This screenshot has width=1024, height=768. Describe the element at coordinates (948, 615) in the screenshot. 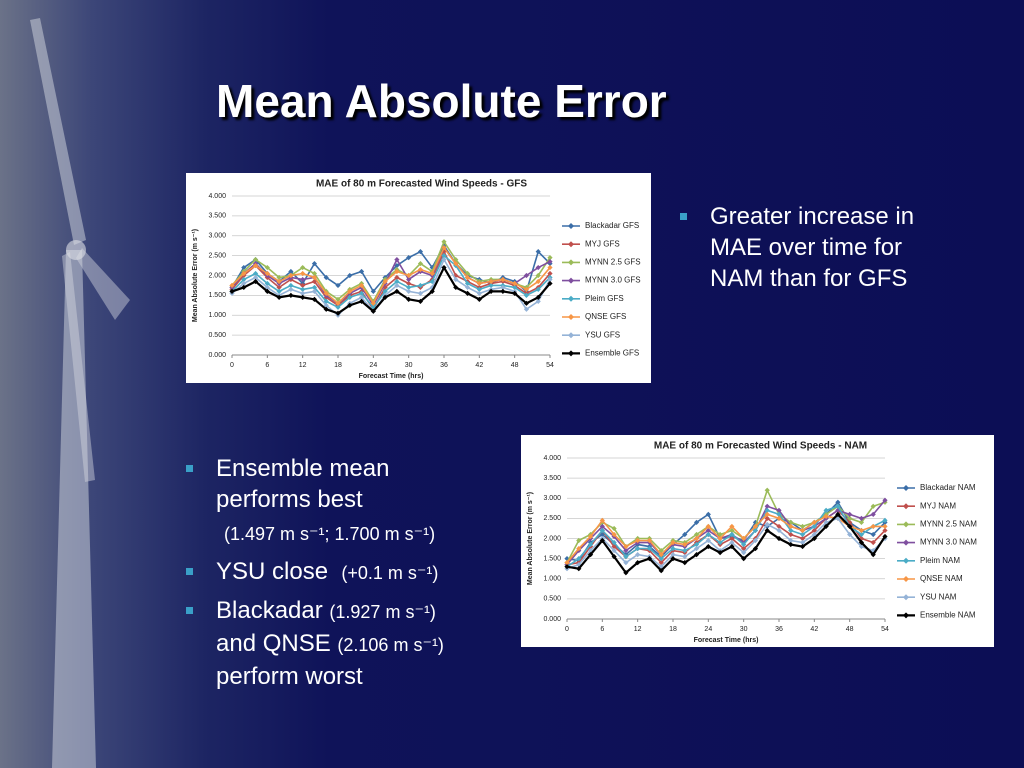

I see `legend-label: Ensemble NAM` at that location.